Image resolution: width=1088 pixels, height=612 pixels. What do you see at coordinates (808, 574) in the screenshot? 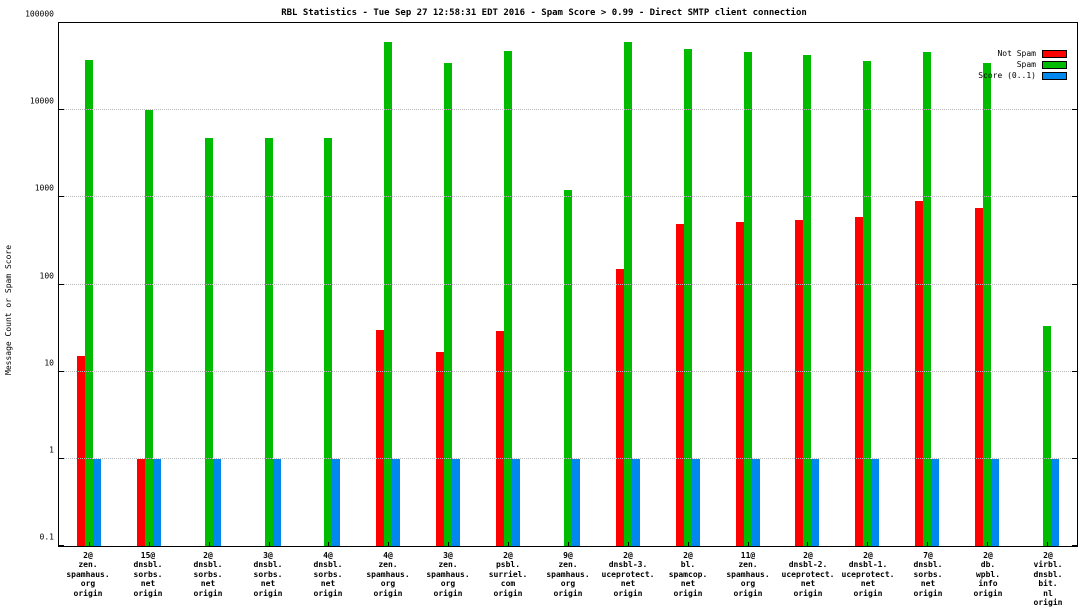
I see `x-axis-category-label: 2@ dnsbl-2. uceprotect. net origin` at bounding box center [808, 574].